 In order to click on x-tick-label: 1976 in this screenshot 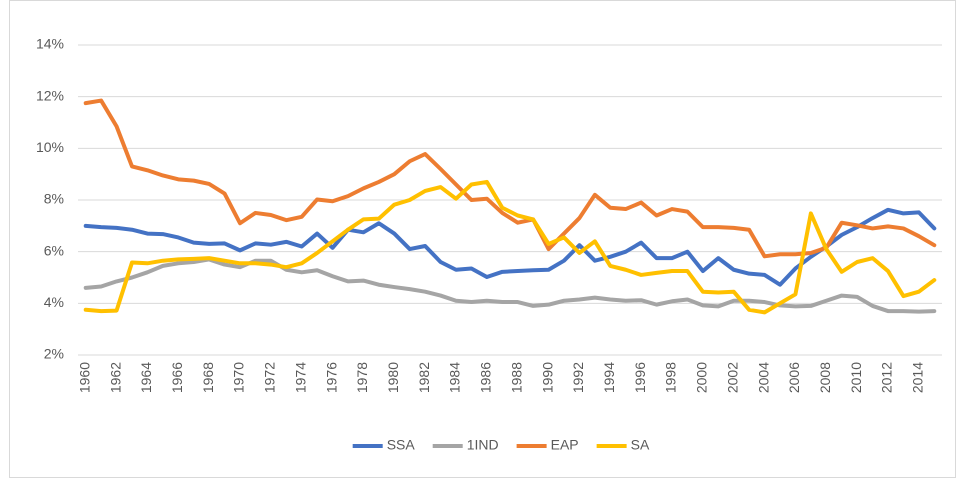, I will do `click(331, 377)`.